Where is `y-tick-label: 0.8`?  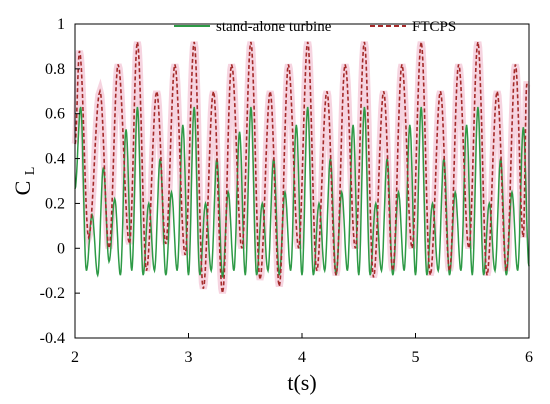 y-tick-label: 0.8 is located at coordinates (55, 69).